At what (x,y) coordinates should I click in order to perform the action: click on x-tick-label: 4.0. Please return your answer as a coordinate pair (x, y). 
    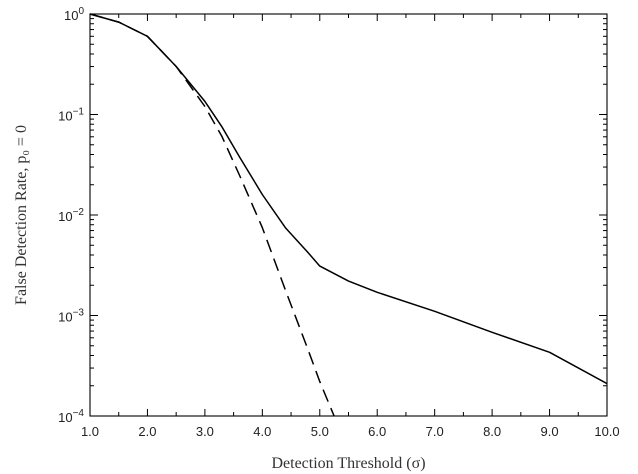
    Looking at the image, I should click on (262, 431).